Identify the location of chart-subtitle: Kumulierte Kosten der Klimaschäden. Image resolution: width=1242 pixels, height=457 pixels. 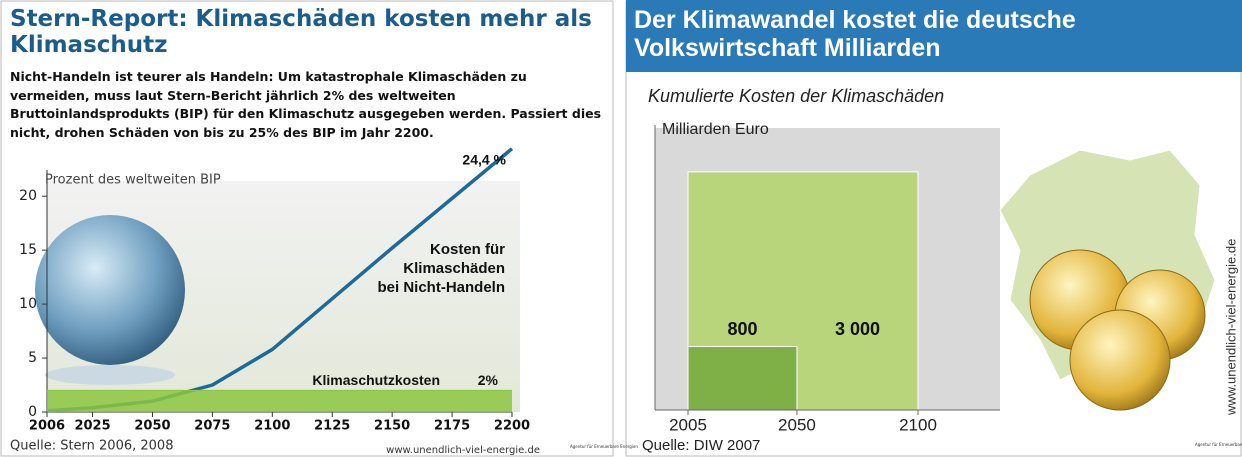
(796, 96).